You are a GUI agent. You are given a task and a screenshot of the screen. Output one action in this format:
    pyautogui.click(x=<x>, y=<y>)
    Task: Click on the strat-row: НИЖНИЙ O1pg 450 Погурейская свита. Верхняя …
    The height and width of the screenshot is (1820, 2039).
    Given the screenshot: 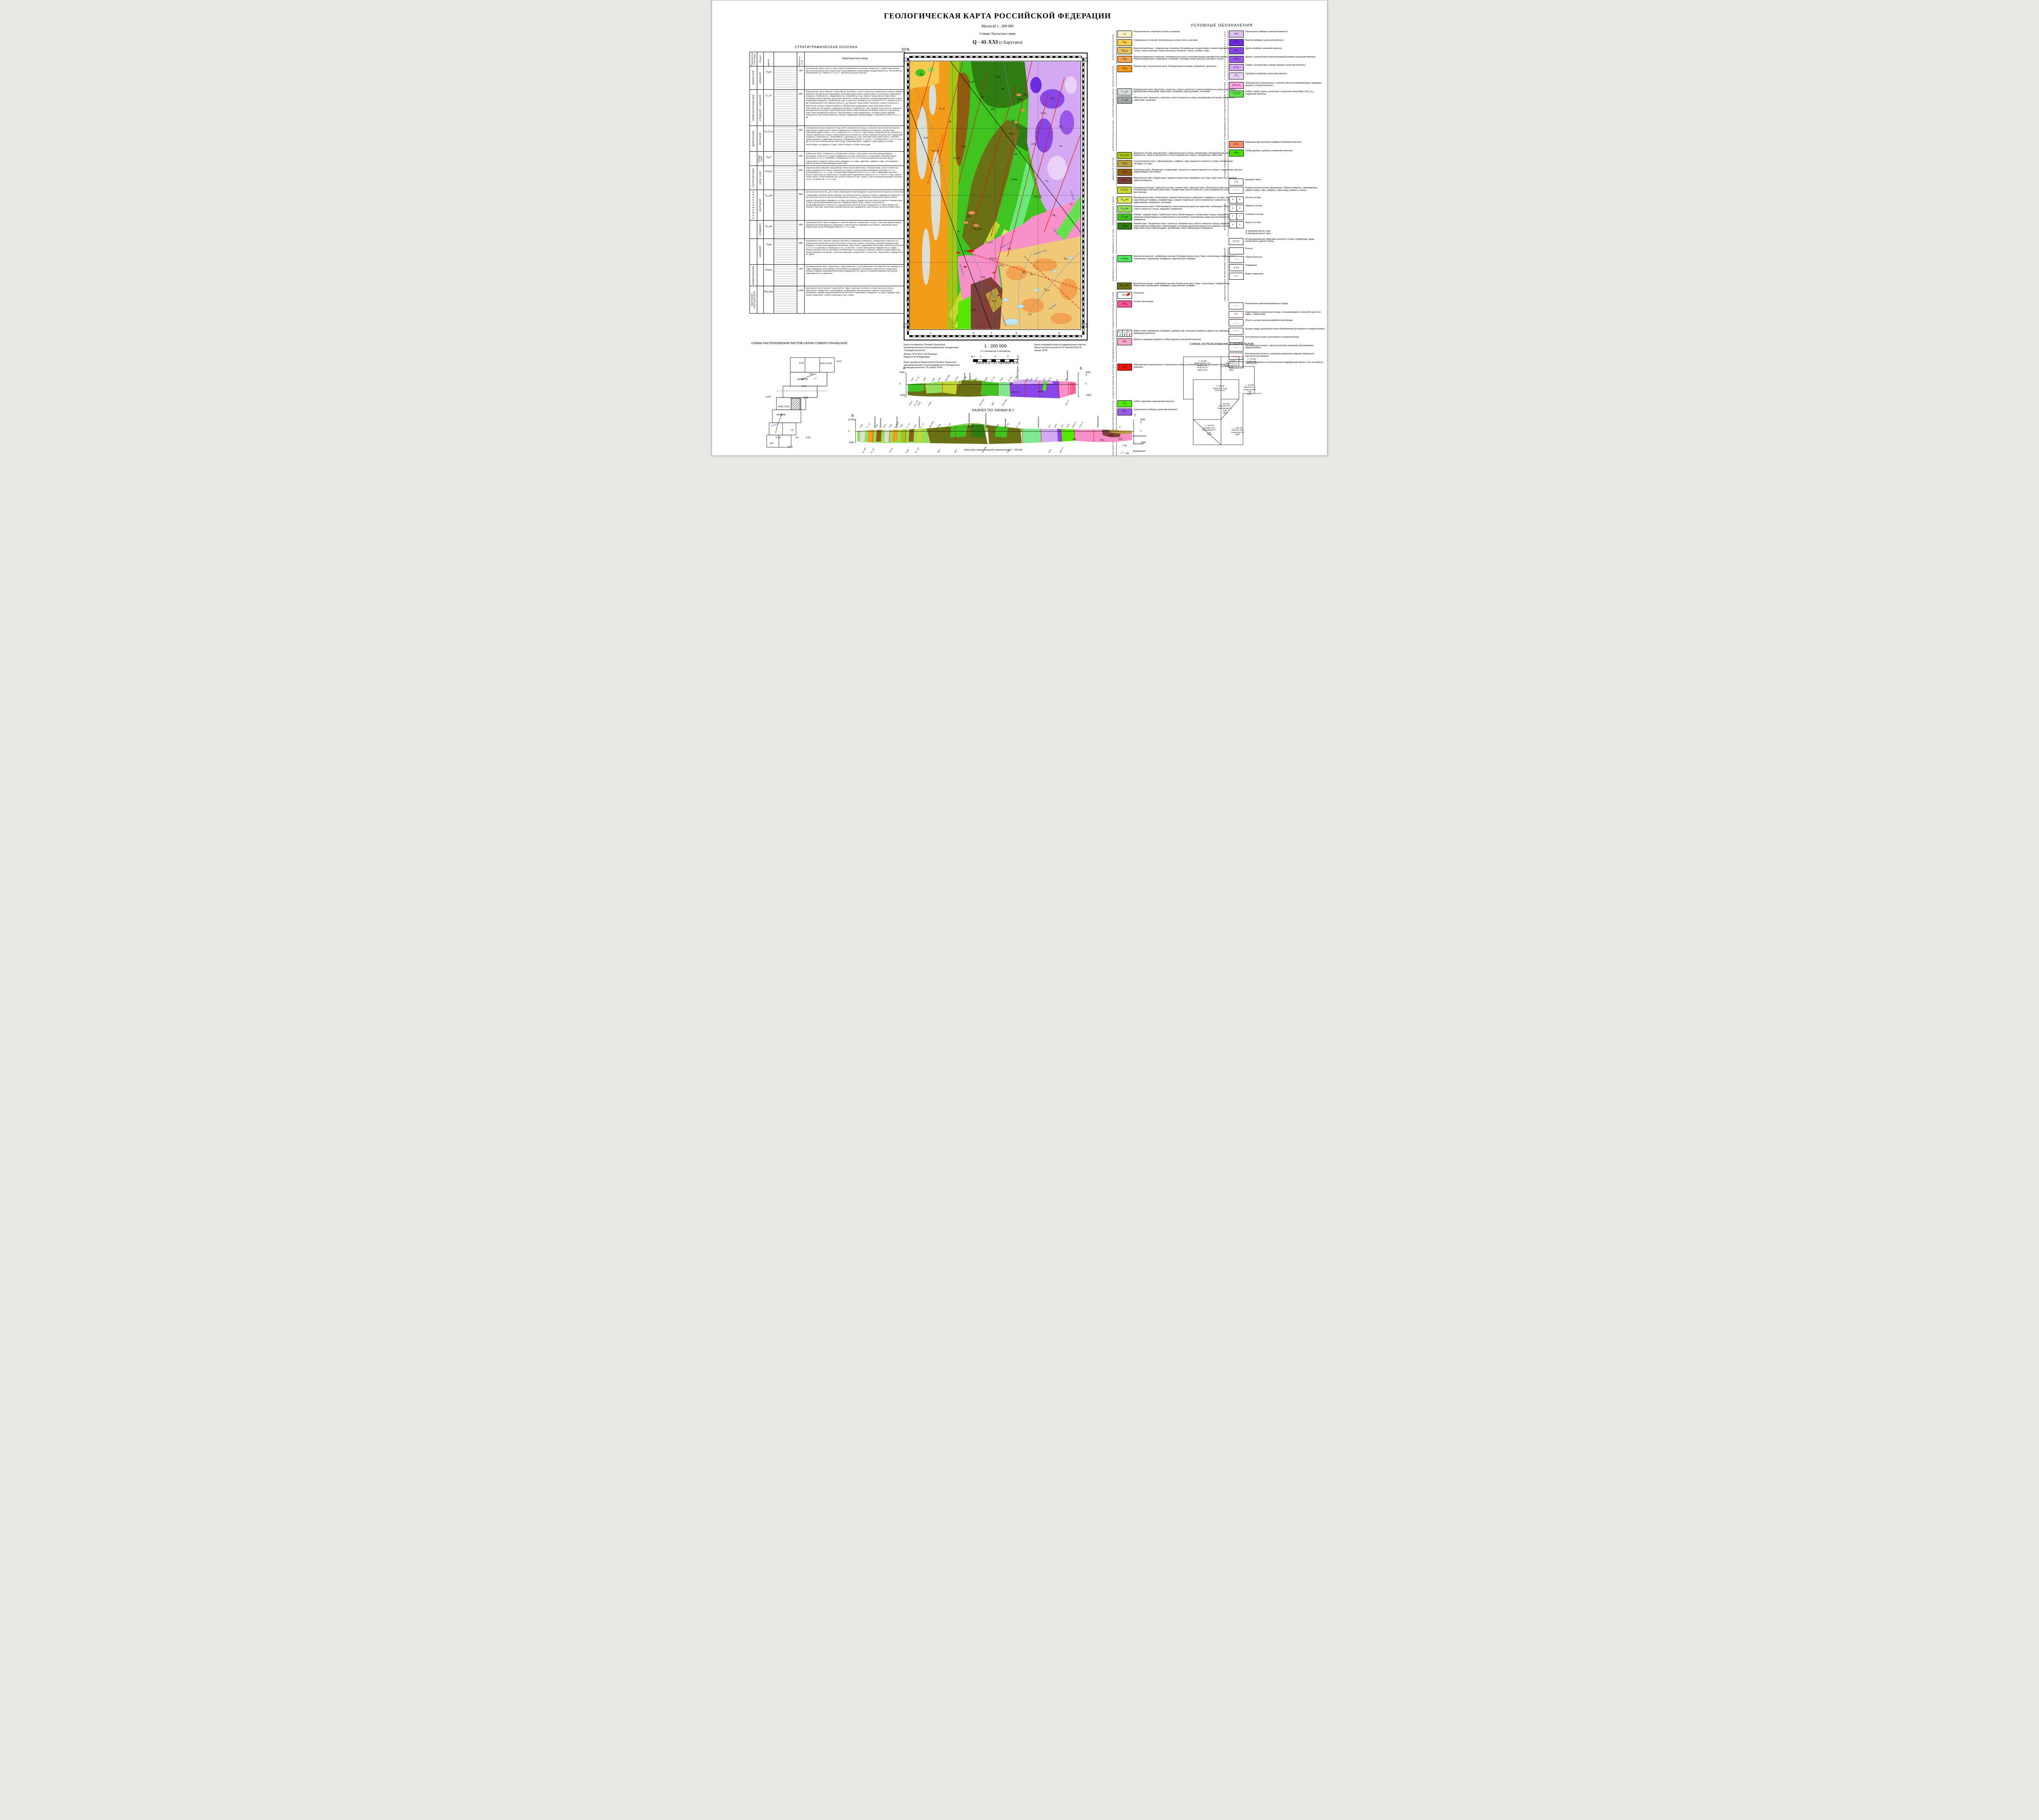 What is the action you would take?
    pyautogui.click(x=827, y=251)
    